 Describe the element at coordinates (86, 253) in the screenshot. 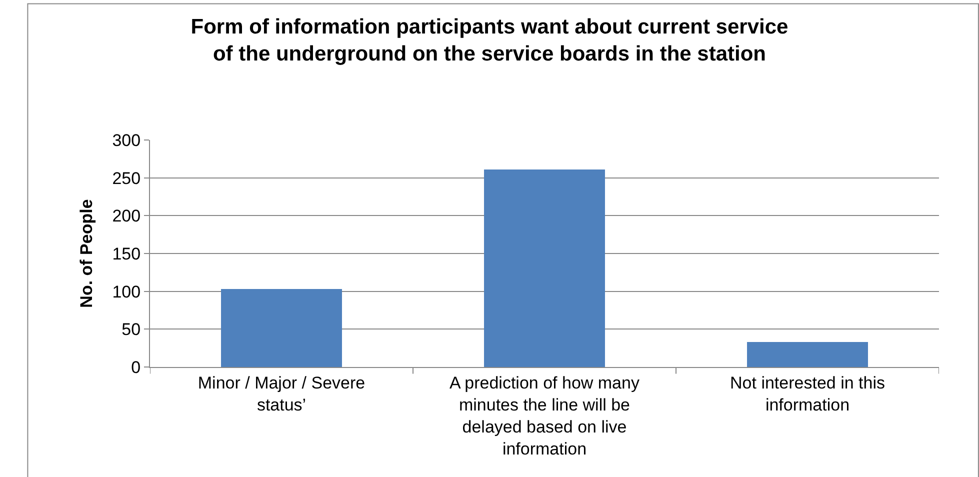

I see `y-axis-title: No. of People` at that location.